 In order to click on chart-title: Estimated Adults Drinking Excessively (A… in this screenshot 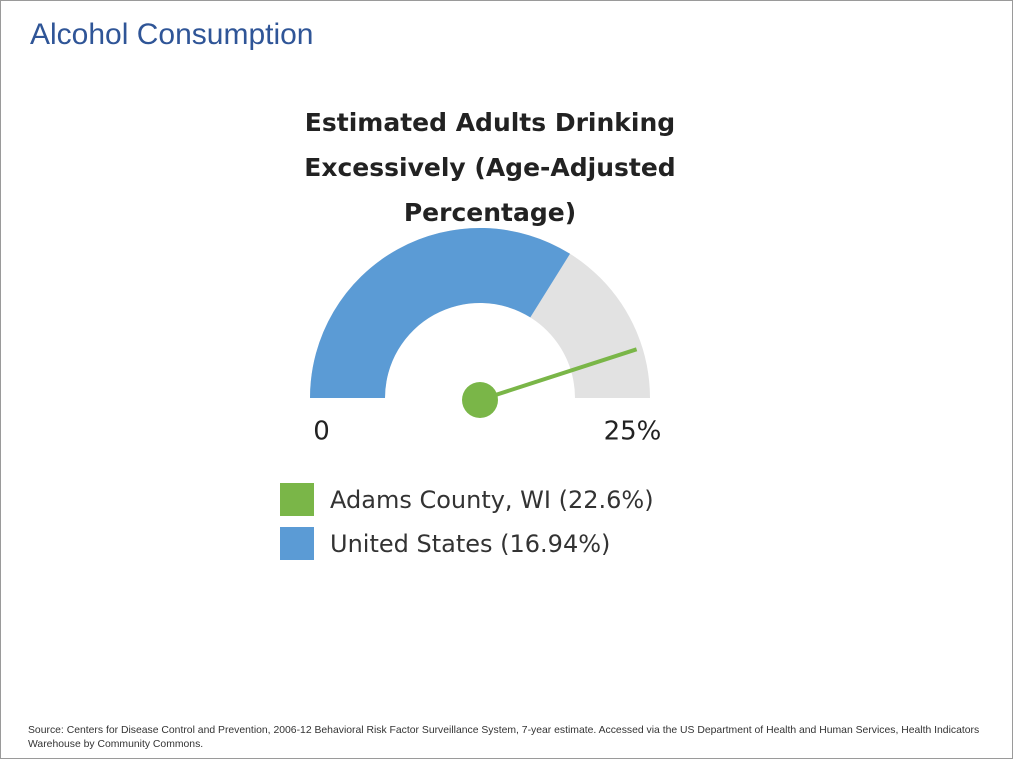, I will do `click(490, 167)`.